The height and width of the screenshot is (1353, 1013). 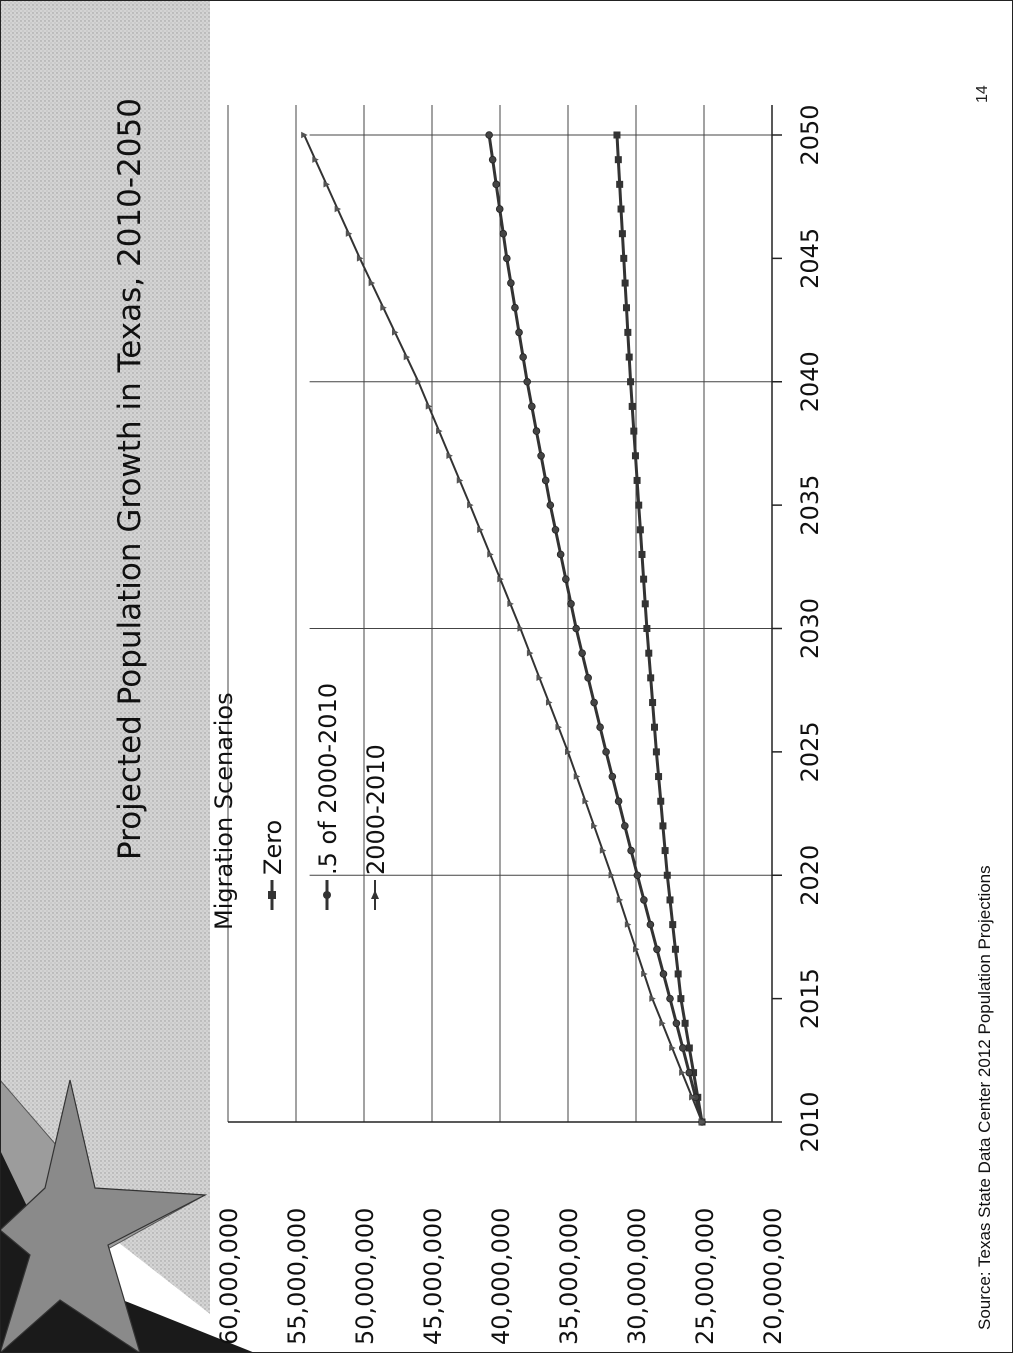 What do you see at coordinates (810, 258) in the screenshot?
I see `x-tick-label: 2045` at bounding box center [810, 258].